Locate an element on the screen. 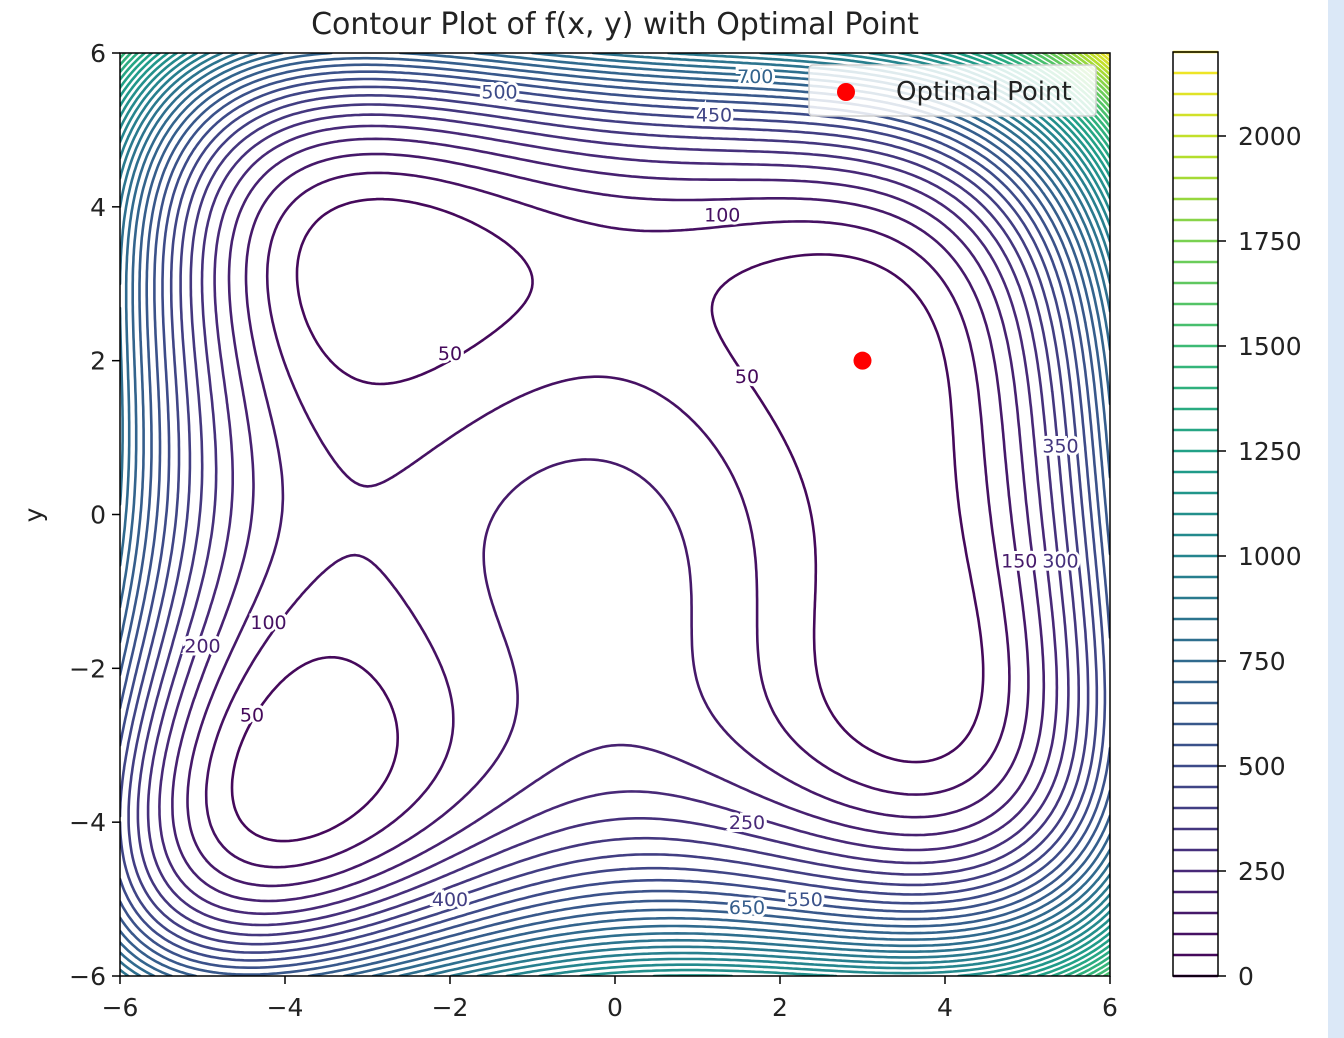 This screenshot has width=1344, height=1038. x-tick-label: −2 is located at coordinates (450, 1007).